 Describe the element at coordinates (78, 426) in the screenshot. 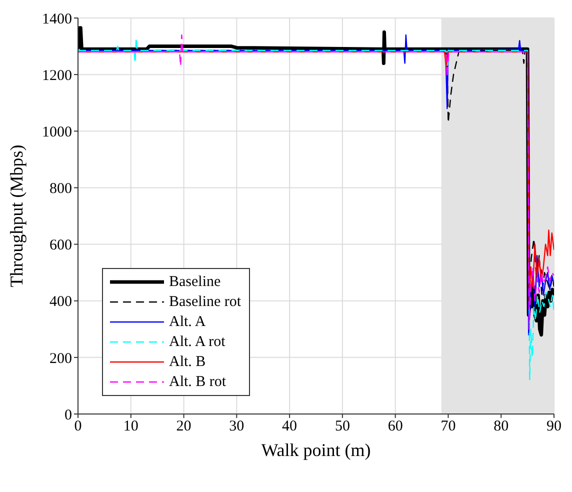

I see `x-tick-label: 0` at that location.